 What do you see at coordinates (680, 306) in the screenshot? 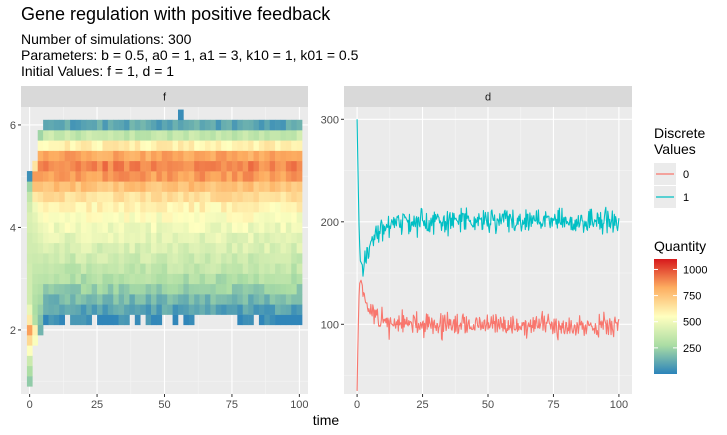
I see `legend-quantity: Quantity 250 500 750 1000` at bounding box center [680, 306].